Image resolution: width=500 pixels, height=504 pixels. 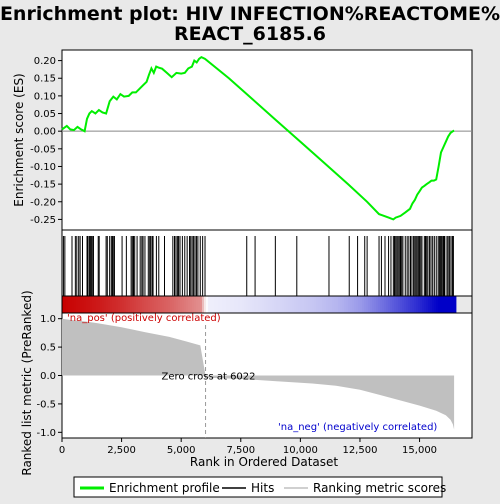 What do you see at coordinates (45, 132) in the screenshot?
I see `es-y-tick-label: 0.00` at bounding box center [45, 132].